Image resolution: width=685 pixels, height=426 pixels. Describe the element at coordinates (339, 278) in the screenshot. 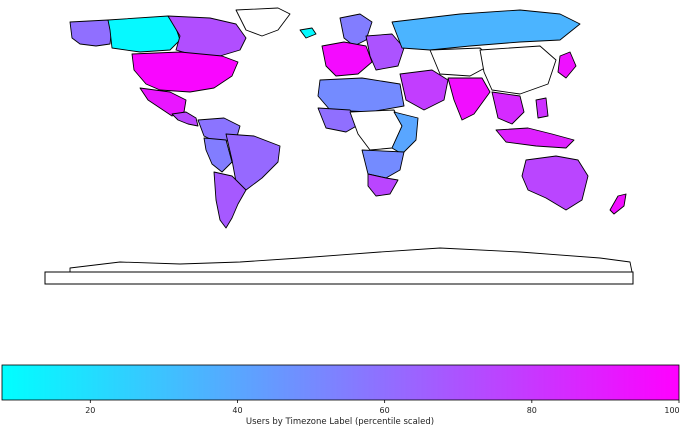

I see `map-bottom-edge` at that location.